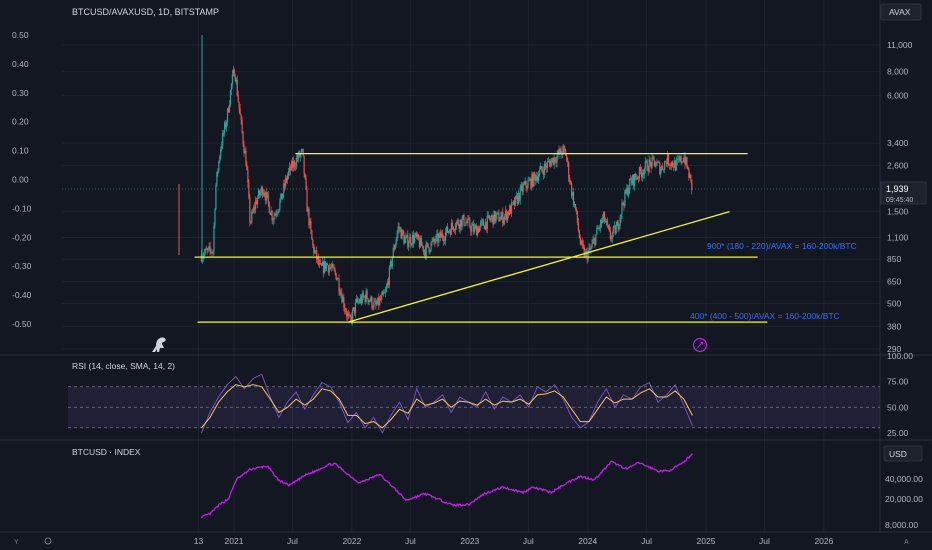 The image size is (932, 550). Describe the element at coordinates (765, 316) in the screenshot. I see `annotation-400: 400* (400 - 500)/AVAX = 160-200k/BTC` at that location.